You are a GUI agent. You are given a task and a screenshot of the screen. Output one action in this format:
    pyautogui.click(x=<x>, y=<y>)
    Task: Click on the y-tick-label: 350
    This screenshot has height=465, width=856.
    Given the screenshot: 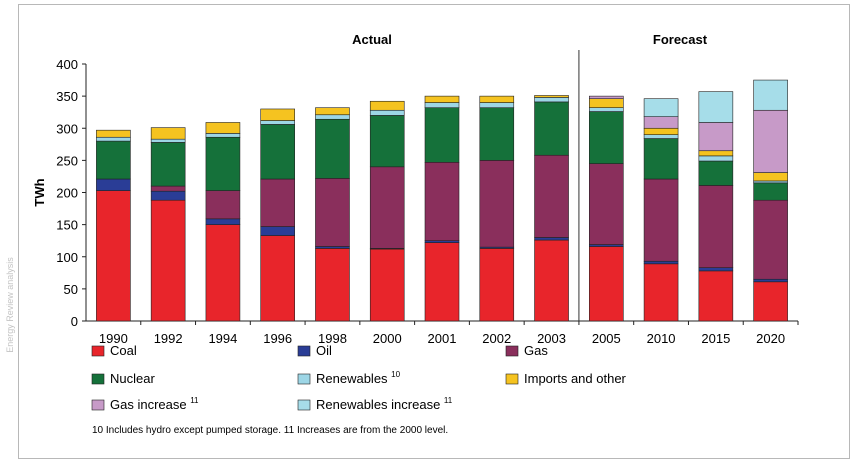 What is the action you would take?
    pyautogui.click(x=67, y=96)
    